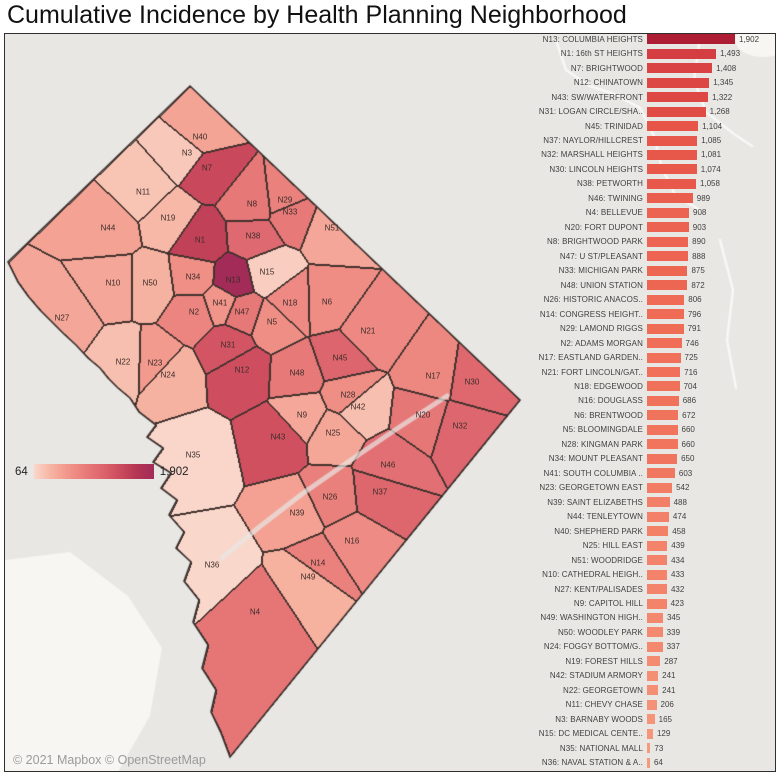 This screenshot has height=780, width=780. What do you see at coordinates (253, 236) in the screenshot?
I see `region-label: N38` at bounding box center [253, 236].